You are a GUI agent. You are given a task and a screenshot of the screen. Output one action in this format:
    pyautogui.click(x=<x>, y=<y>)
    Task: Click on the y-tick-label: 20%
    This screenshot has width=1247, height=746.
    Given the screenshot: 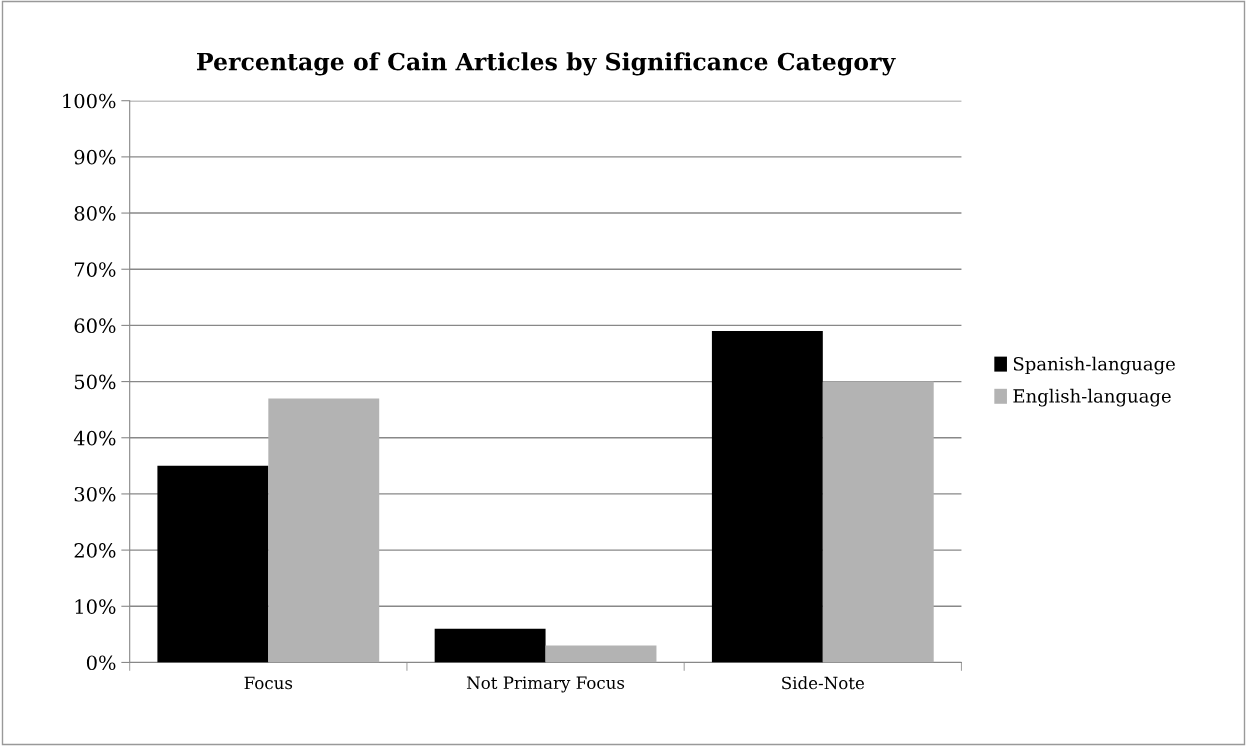 What is the action you would take?
    pyautogui.click(x=95, y=550)
    